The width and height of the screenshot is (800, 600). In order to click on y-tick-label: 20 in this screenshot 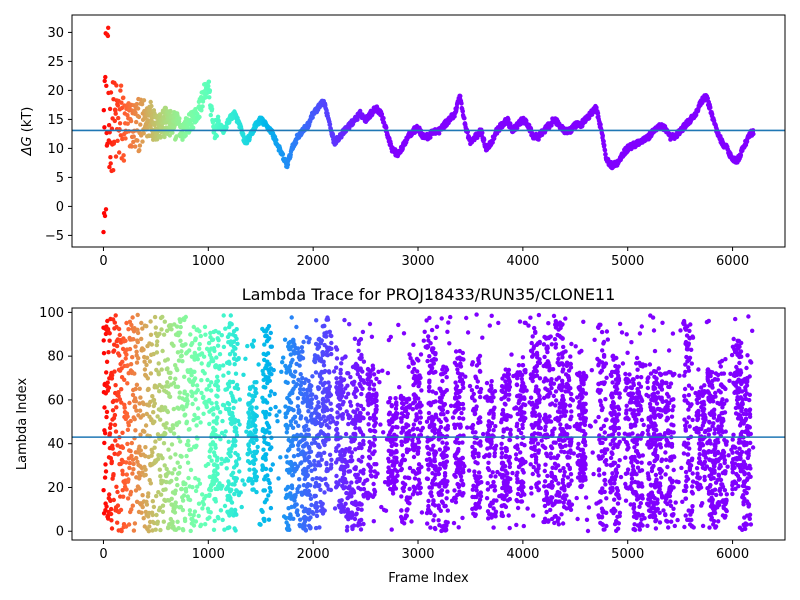, I will do `click(55, 91)`.